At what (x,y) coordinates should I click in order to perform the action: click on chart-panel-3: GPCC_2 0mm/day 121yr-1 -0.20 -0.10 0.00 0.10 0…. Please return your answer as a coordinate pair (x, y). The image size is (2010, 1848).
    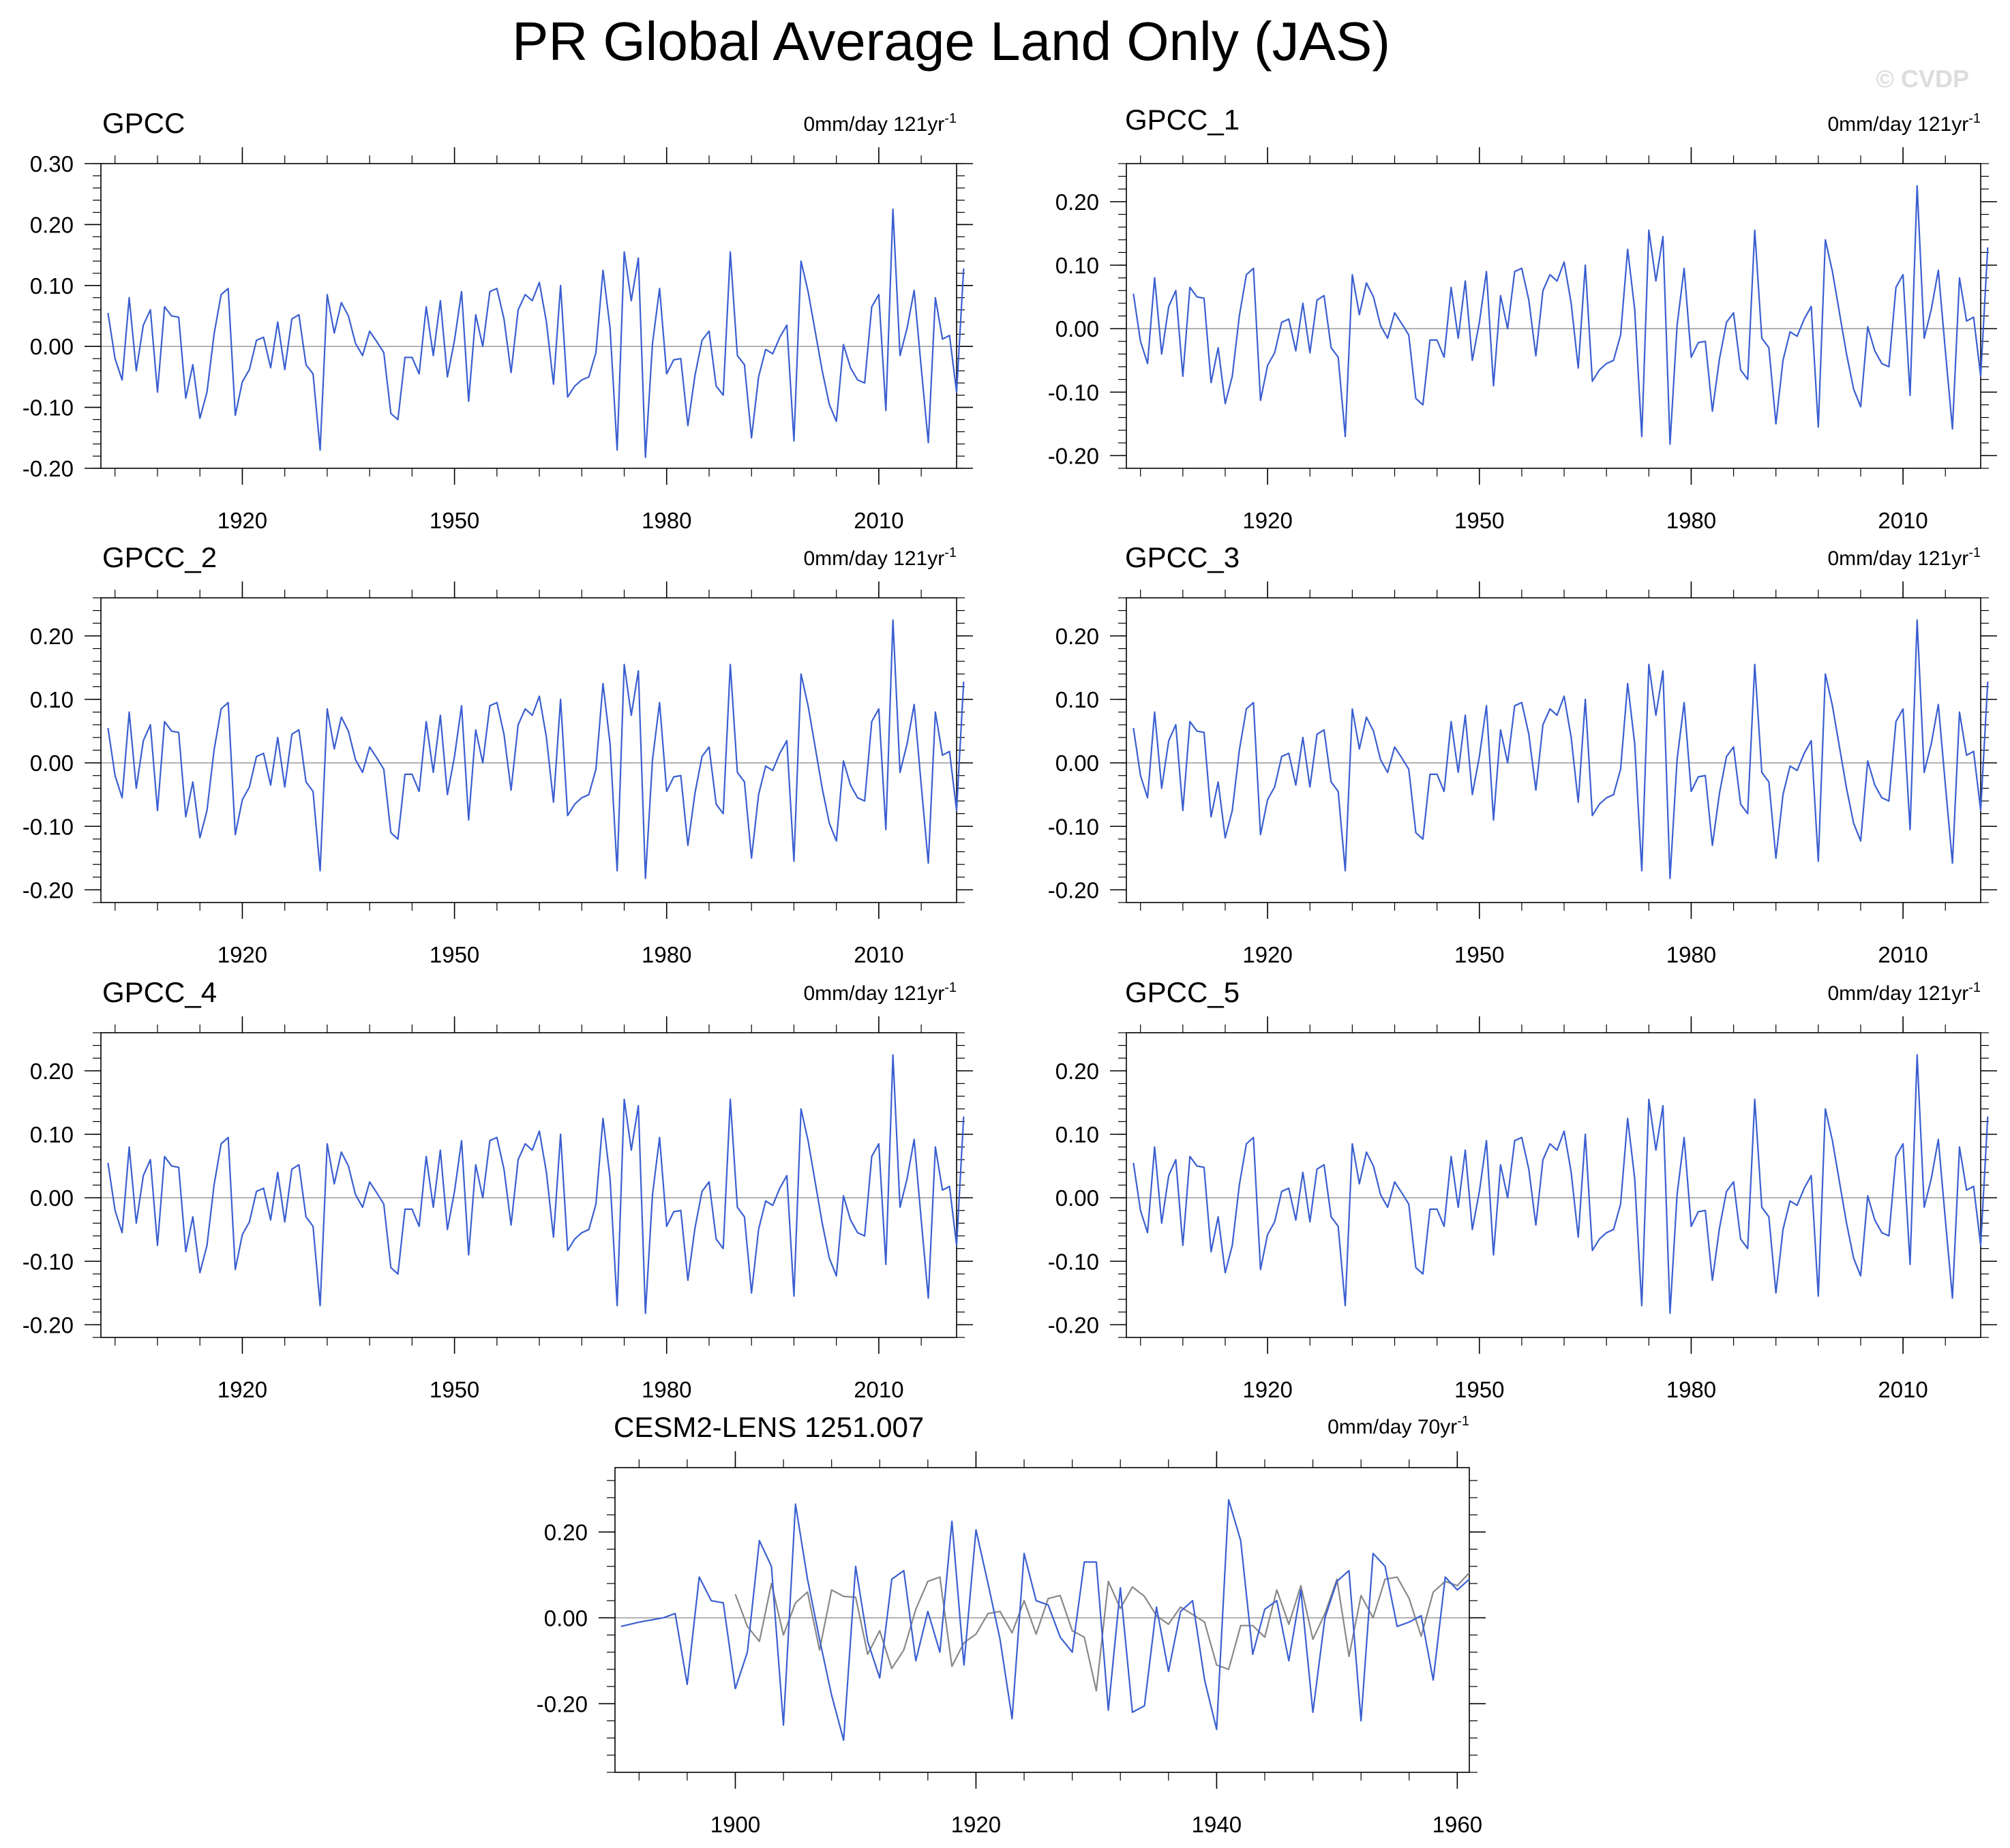
    Looking at the image, I should click on (497, 754).